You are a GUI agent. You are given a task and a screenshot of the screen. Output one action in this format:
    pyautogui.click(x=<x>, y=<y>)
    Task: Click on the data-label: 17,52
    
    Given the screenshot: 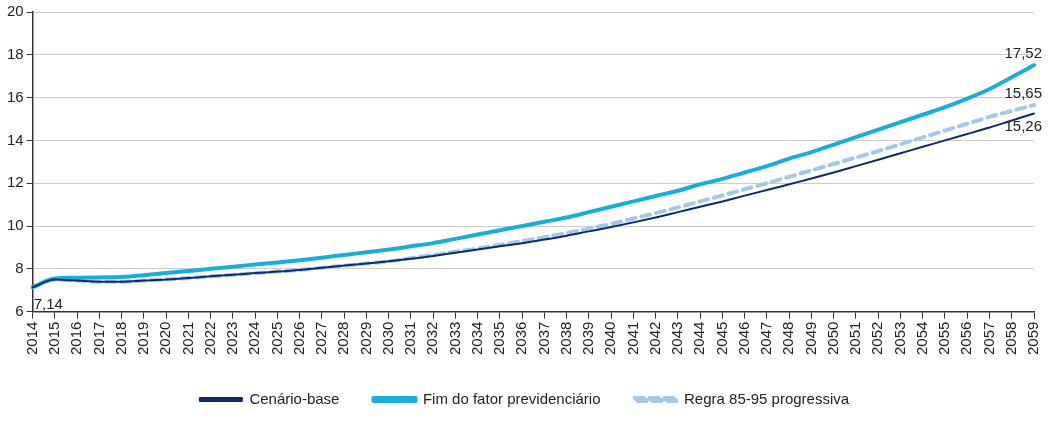 What is the action you would take?
    pyautogui.click(x=1023, y=52)
    